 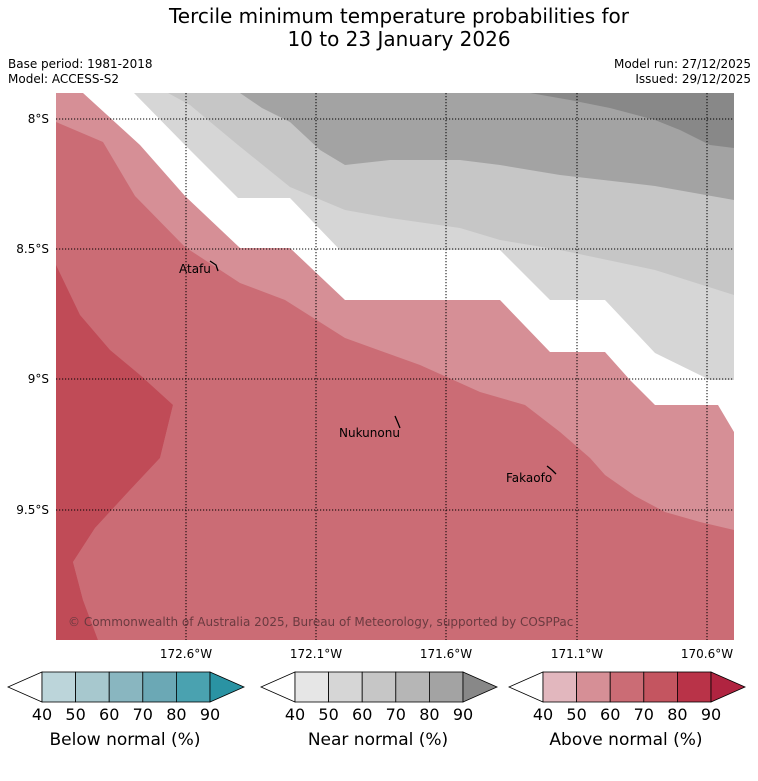 I want to click on base-period: Base period: 1981-2018, so click(x=80, y=64).